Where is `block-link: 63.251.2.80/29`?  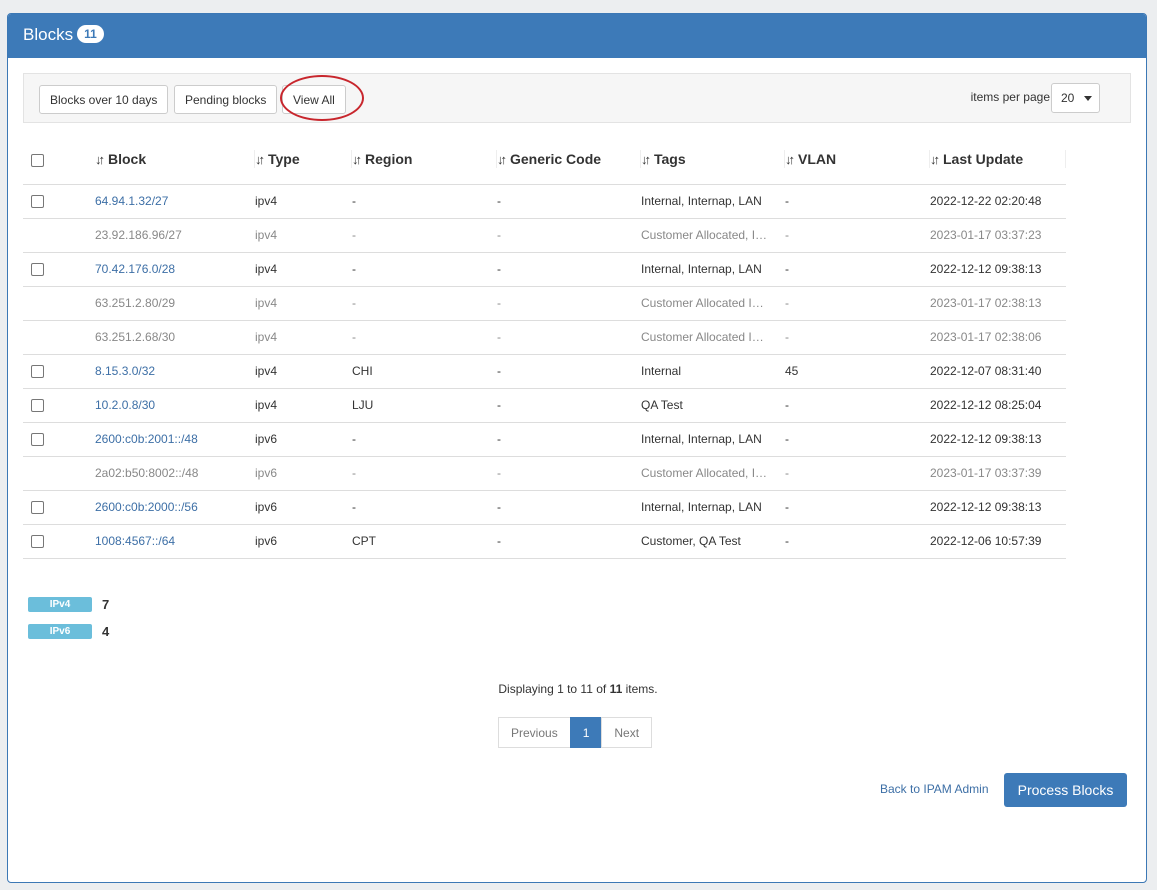 block-link: 63.251.2.80/29 is located at coordinates (135, 303).